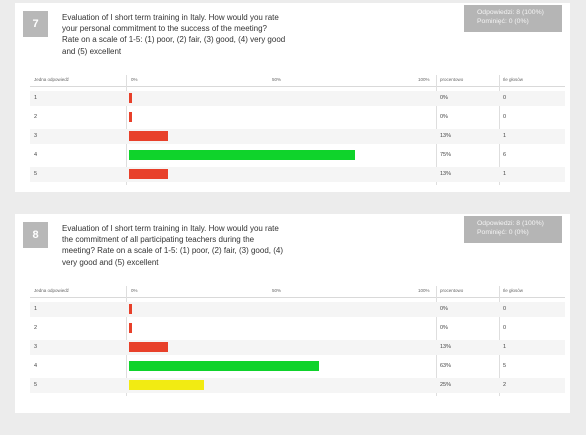  What do you see at coordinates (35, 24) in the screenshot?
I see `question-number-badge: 7` at bounding box center [35, 24].